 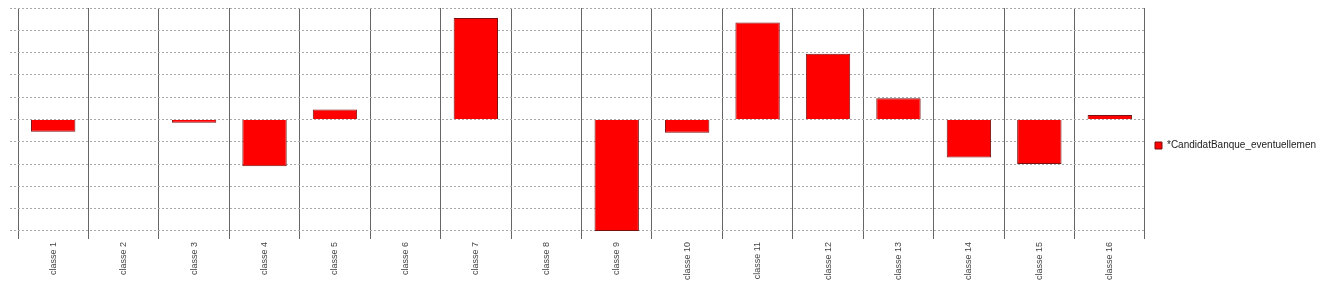 What do you see at coordinates (404, 258) in the screenshot?
I see `x-tick-label: classe 6` at bounding box center [404, 258].